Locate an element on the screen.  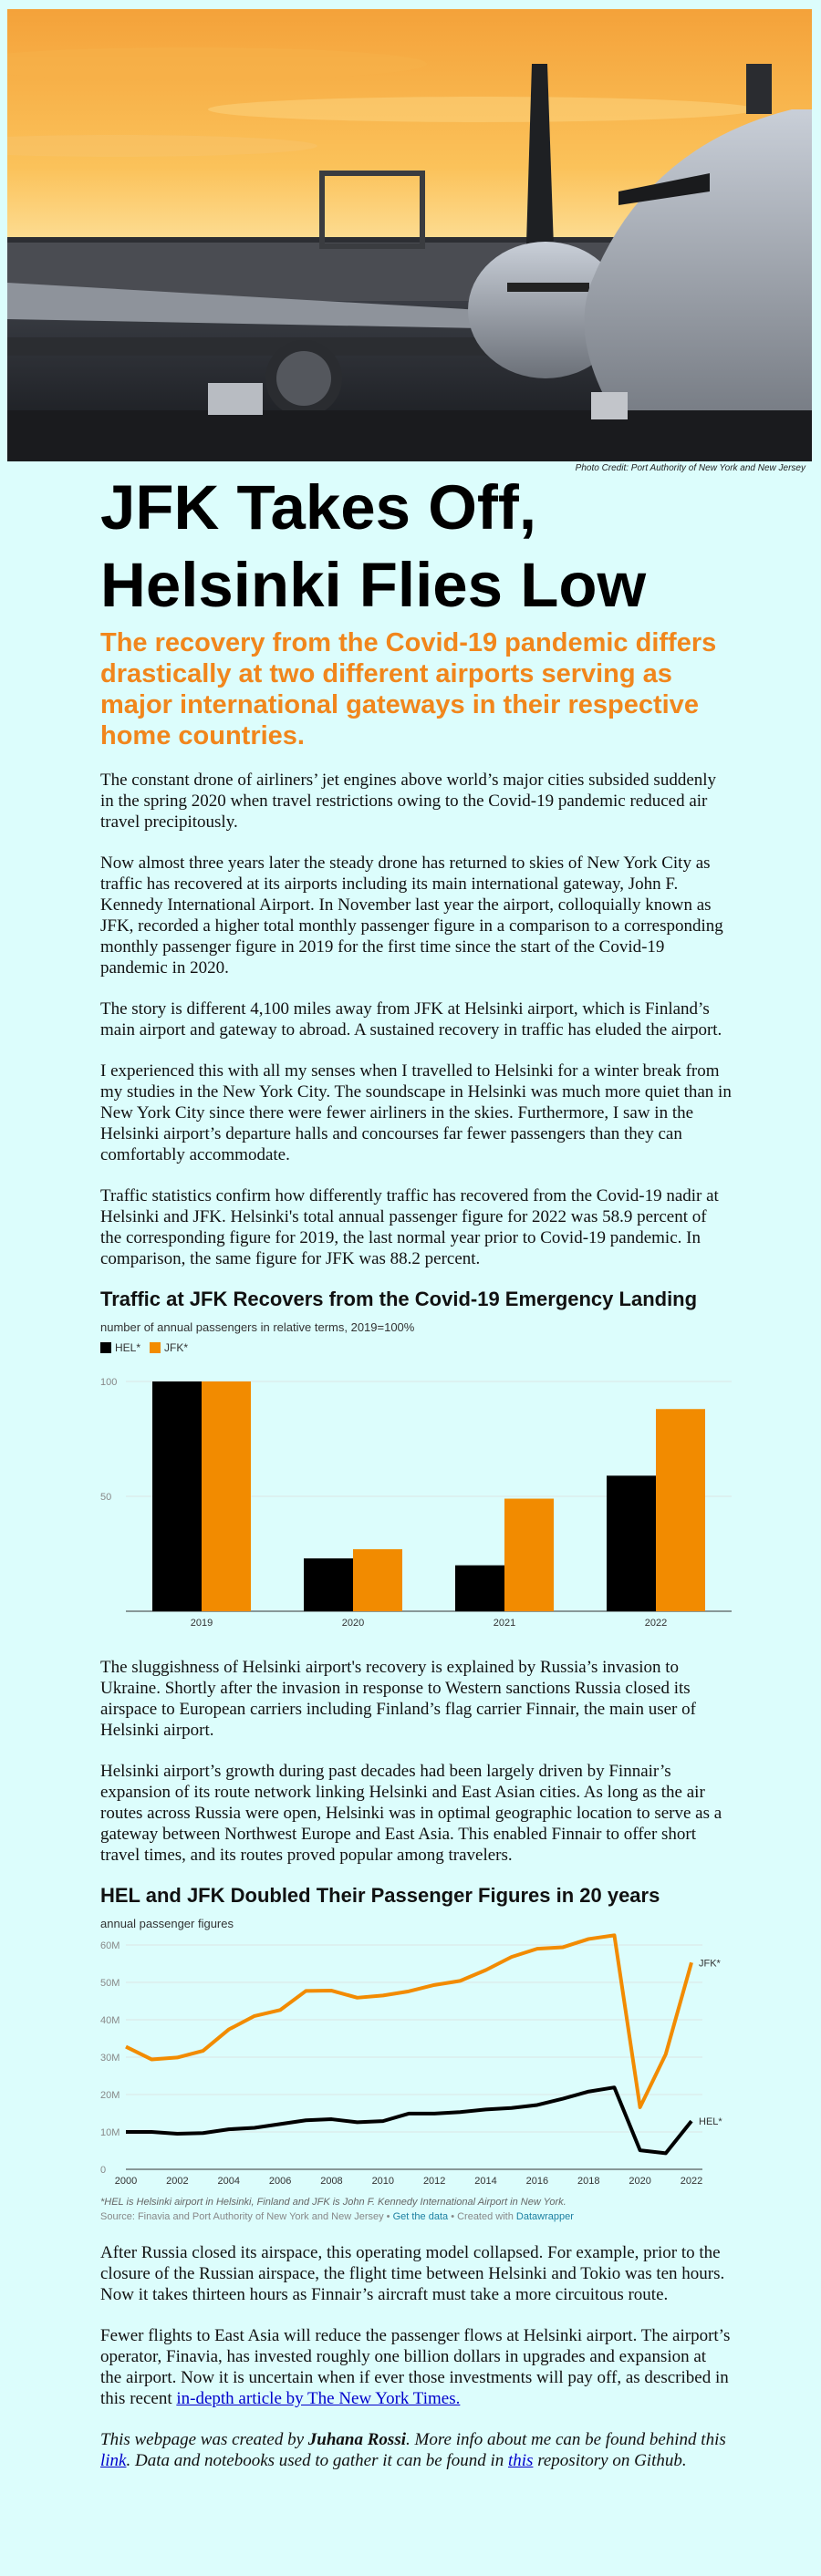
page-title: JFK Takes Off, Helsinki Flies Low is located at coordinates (373, 546).